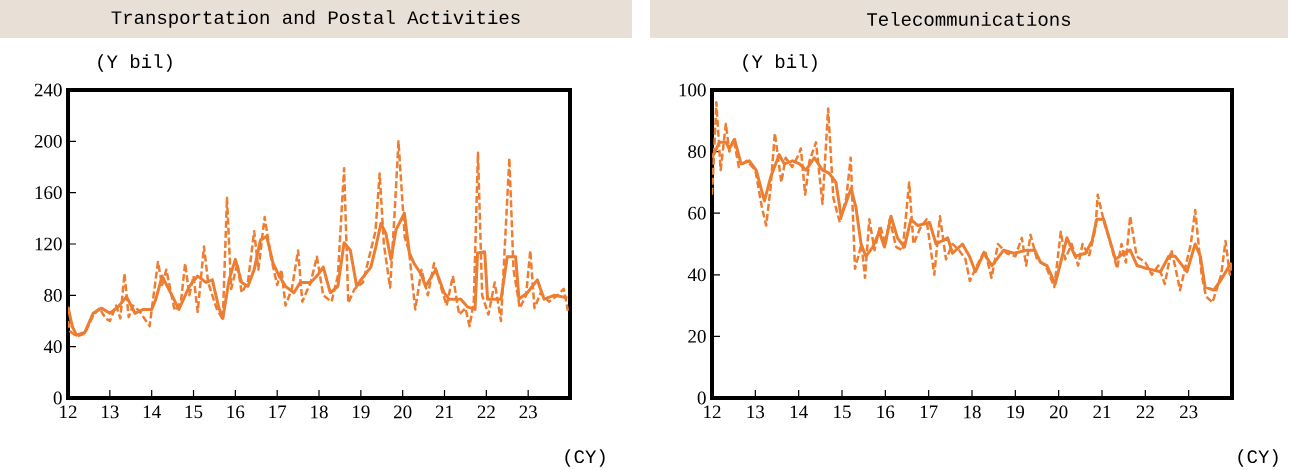 This screenshot has height=470, width=1290. I want to click on y-tick-label: 20, so click(697, 336).